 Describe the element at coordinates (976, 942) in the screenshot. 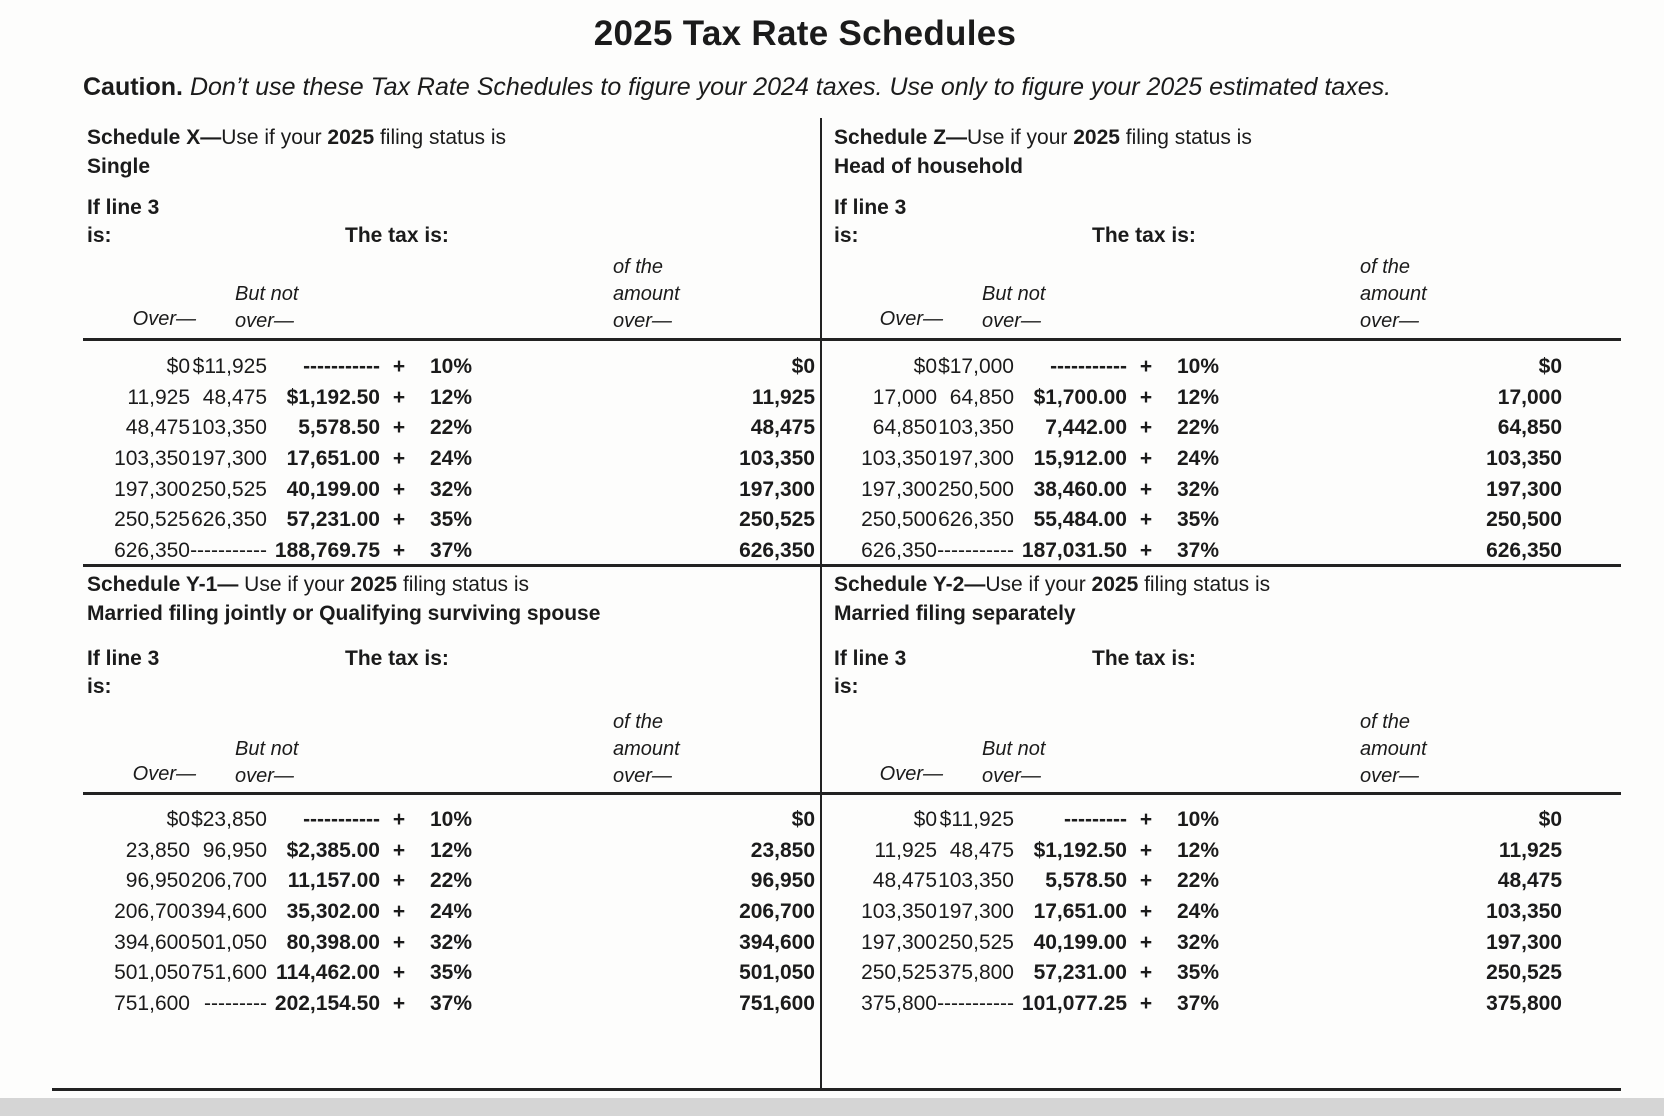

I see `but-not-over-cell: 250,525` at that location.